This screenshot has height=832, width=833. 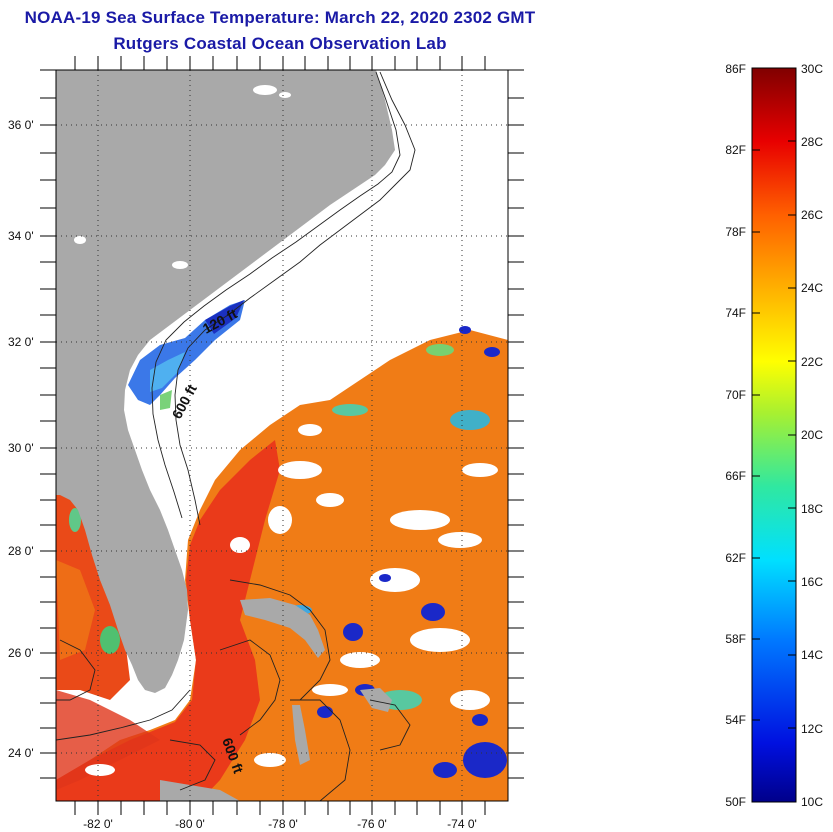 I want to click on cbar-c-28: 28C, so click(x=812, y=142).